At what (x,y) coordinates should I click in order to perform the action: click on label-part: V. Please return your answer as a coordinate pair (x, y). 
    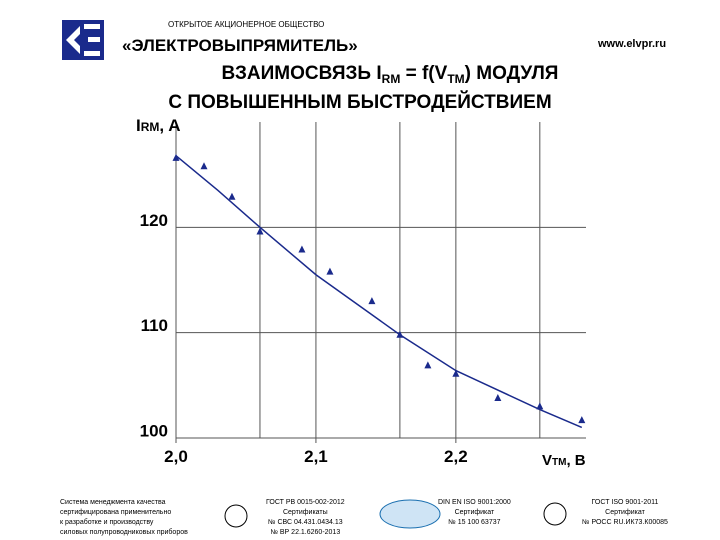
    Looking at the image, I should click on (547, 460).